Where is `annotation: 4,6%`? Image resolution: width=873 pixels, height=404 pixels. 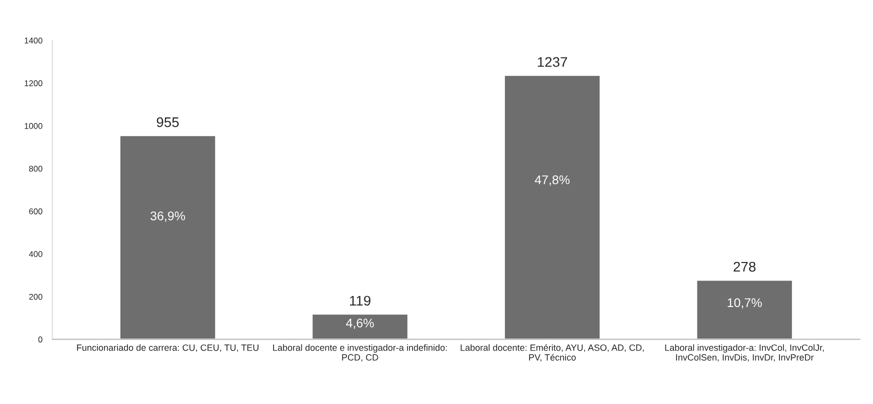 annotation: 4,6% is located at coordinates (360, 323).